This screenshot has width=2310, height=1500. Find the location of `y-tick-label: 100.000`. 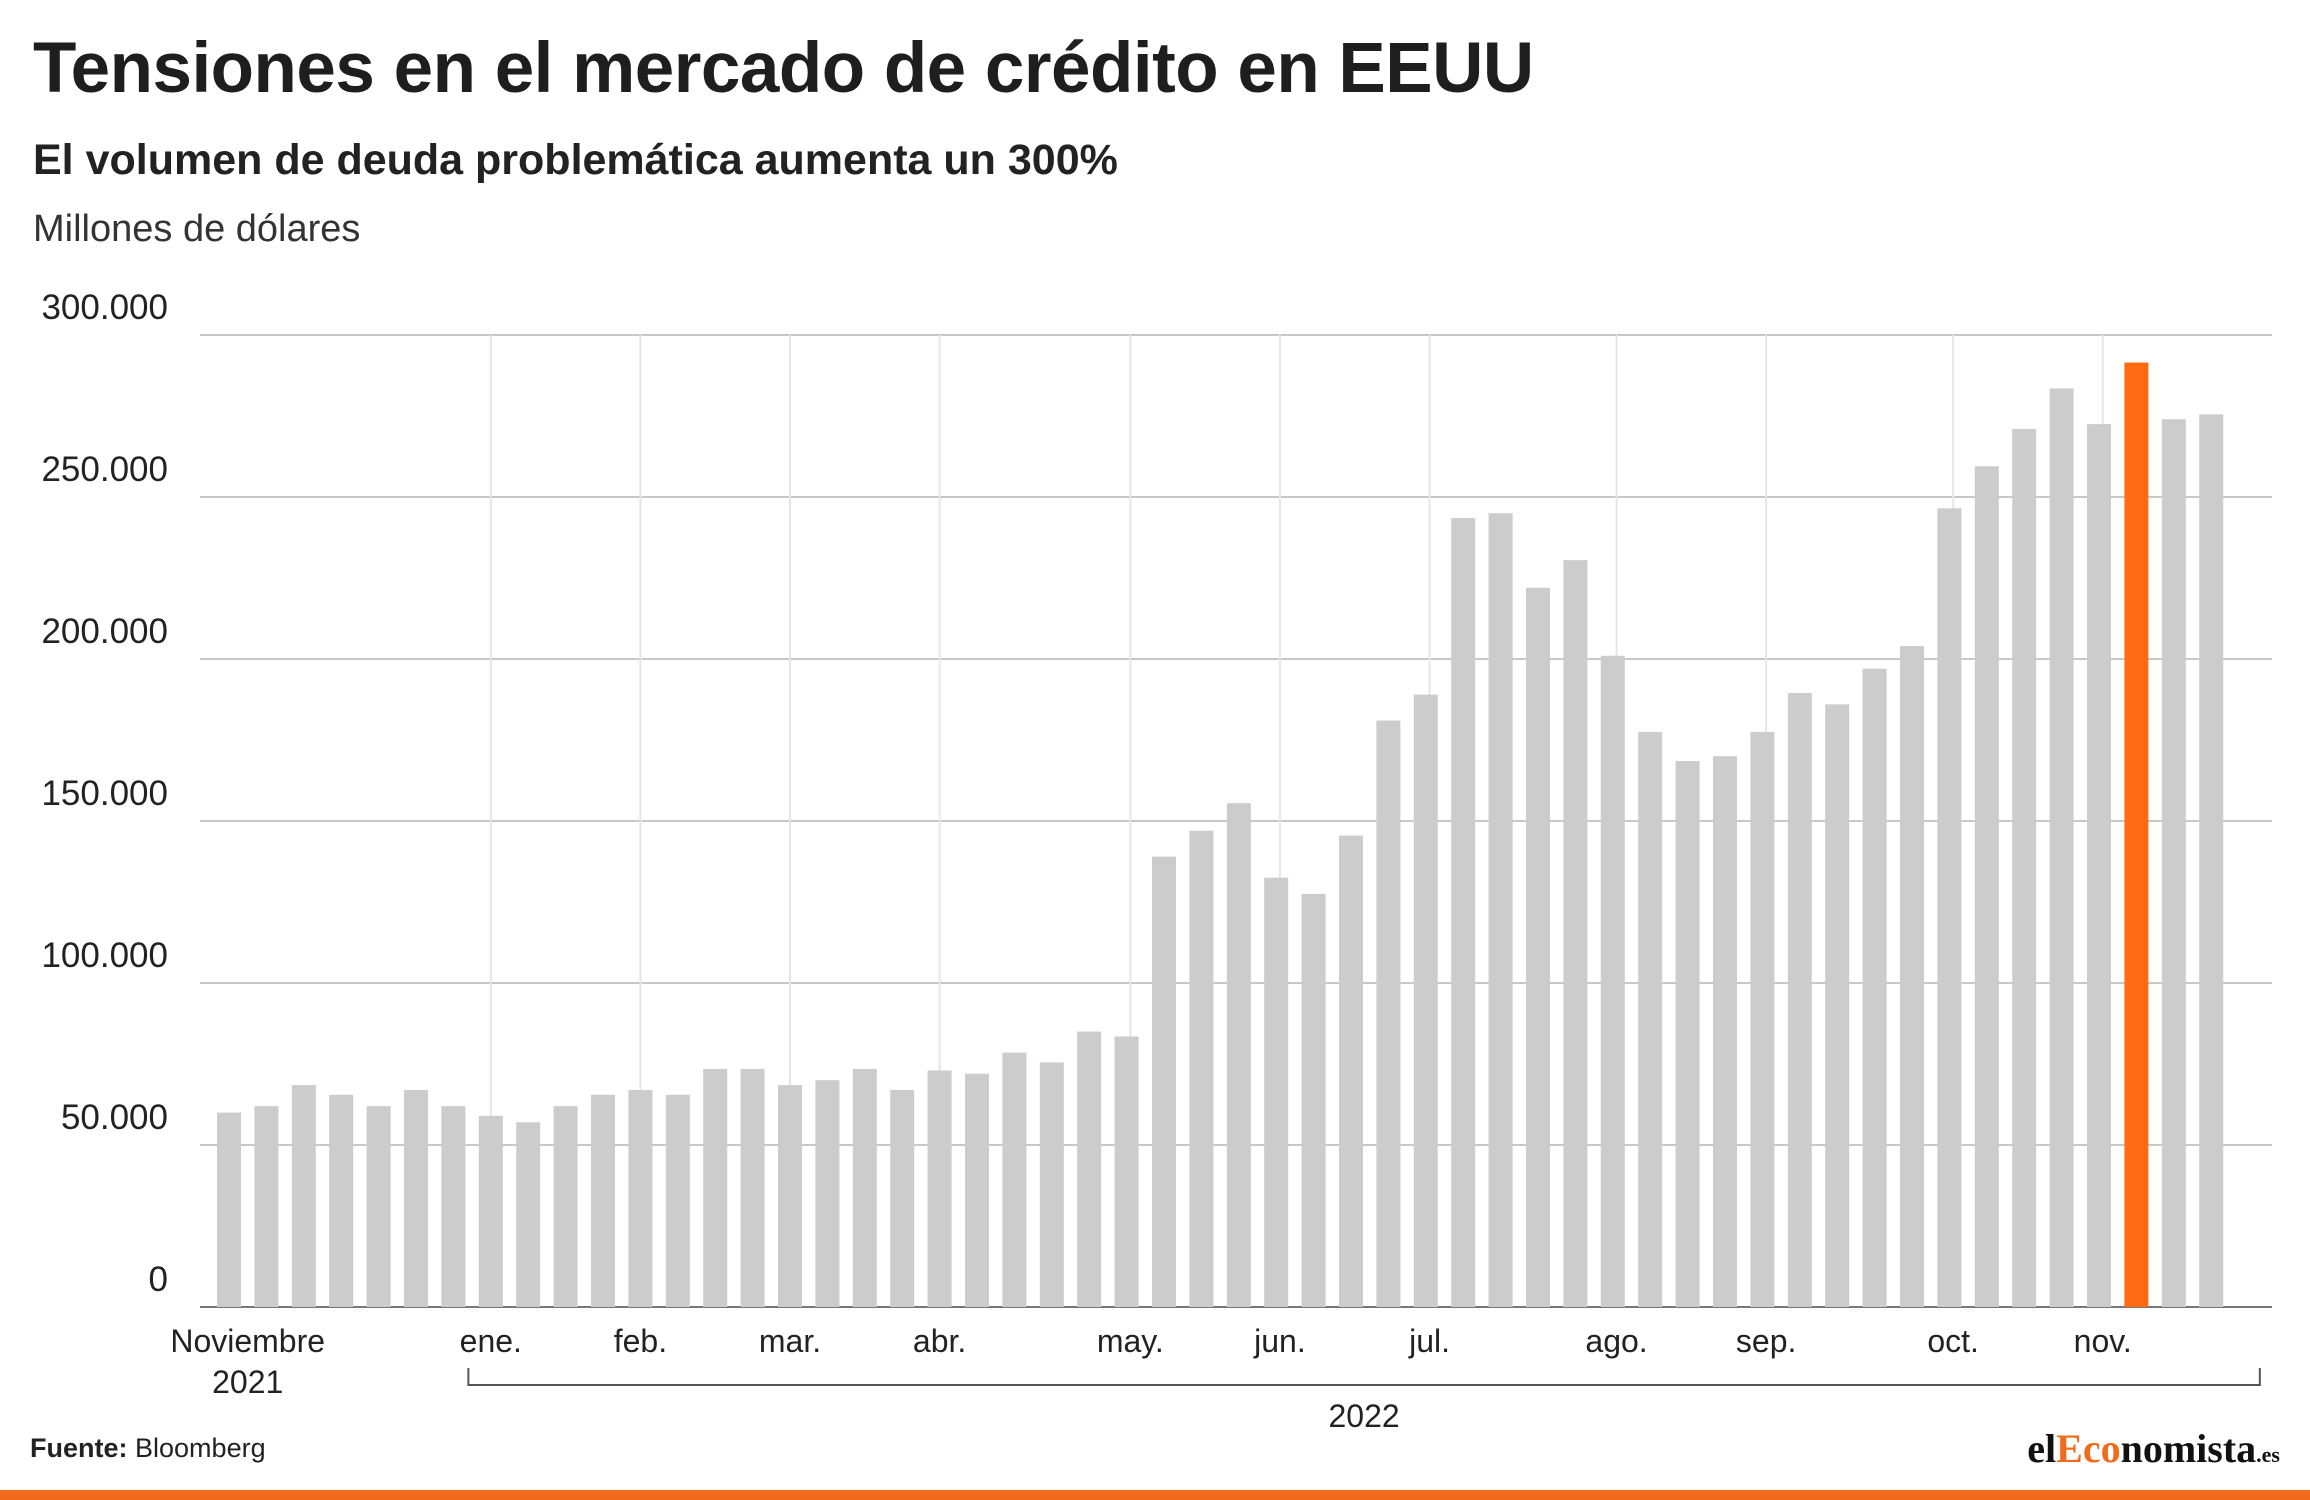

y-tick-label: 100.000 is located at coordinates (104, 955).